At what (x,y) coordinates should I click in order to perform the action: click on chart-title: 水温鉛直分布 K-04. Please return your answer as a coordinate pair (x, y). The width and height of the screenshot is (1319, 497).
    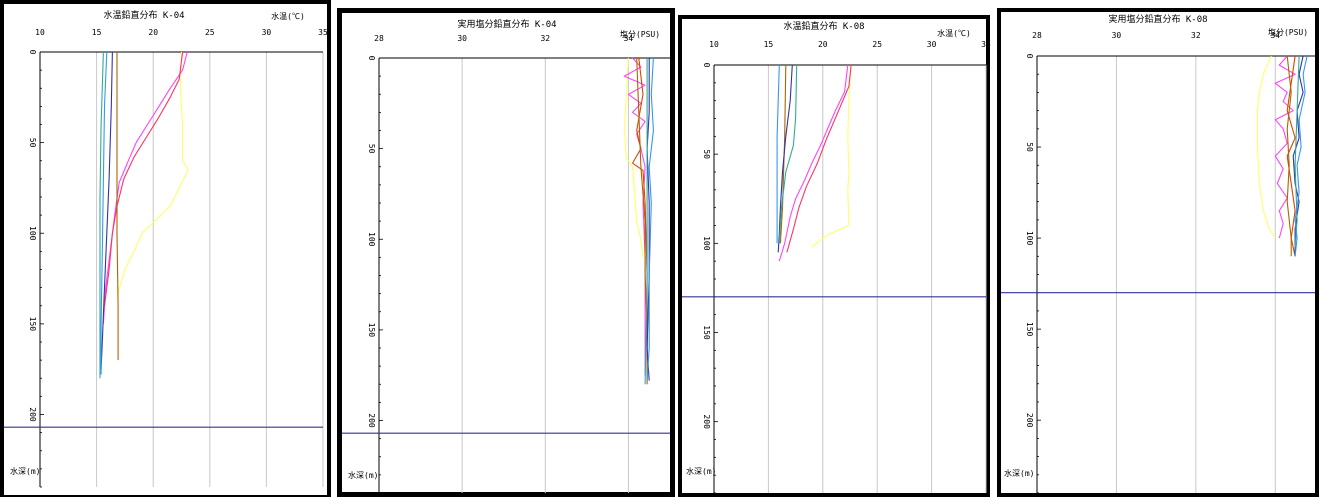
    Looking at the image, I should click on (143, 15).